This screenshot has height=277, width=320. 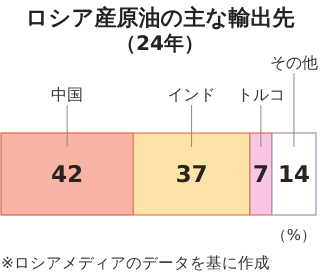 What do you see at coordinates (160, 43) in the screenshot?
I see `chart-subtitle: （24年）` at bounding box center [160, 43].